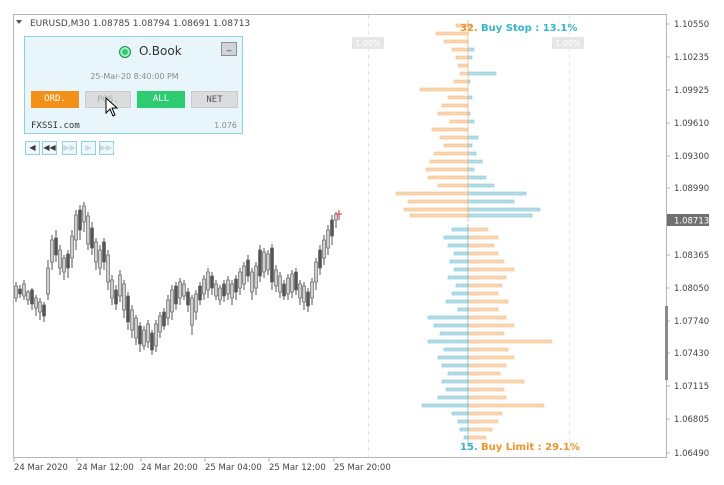 The image size is (724, 485). Describe the element at coordinates (691, 157) in the screenshot. I see `price-label: 1.09300` at that location.